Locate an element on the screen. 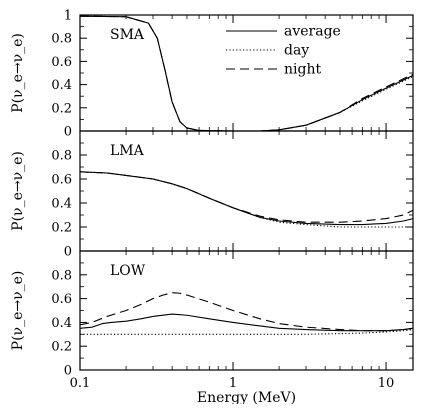  y-tick-label: 1 is located at coordinates (68, 16).